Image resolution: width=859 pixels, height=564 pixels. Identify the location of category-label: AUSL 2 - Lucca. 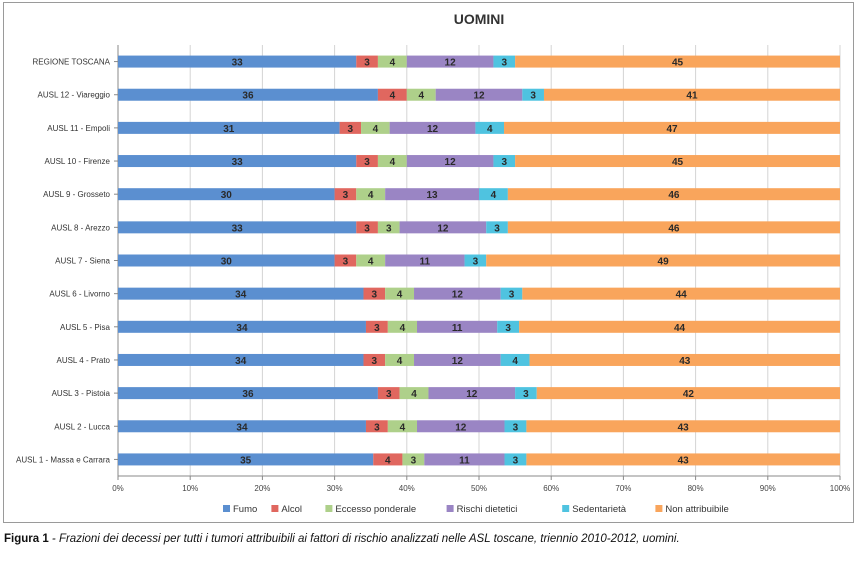
(82, 426).